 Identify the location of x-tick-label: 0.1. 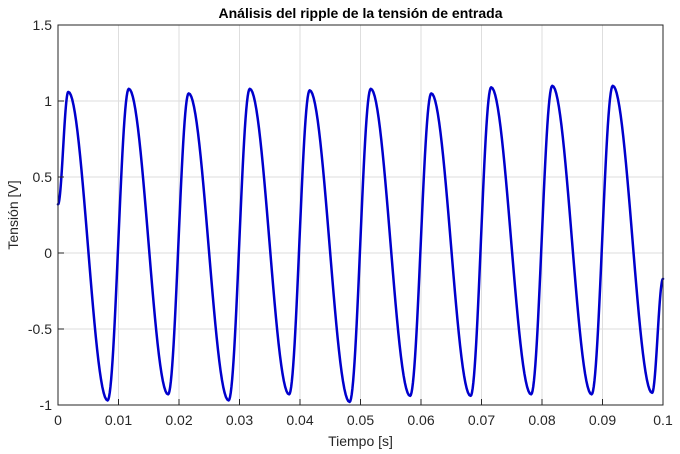
(663, 420).